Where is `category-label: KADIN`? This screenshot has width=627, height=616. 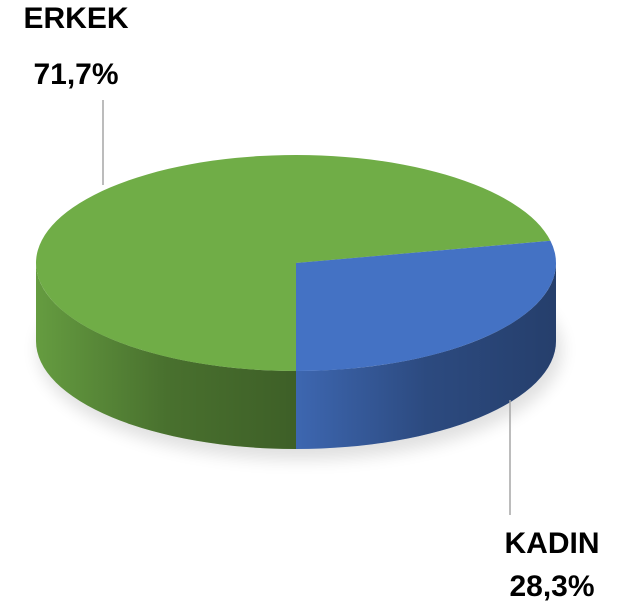 category-label: KADIN is located at coordinates (552, 543).